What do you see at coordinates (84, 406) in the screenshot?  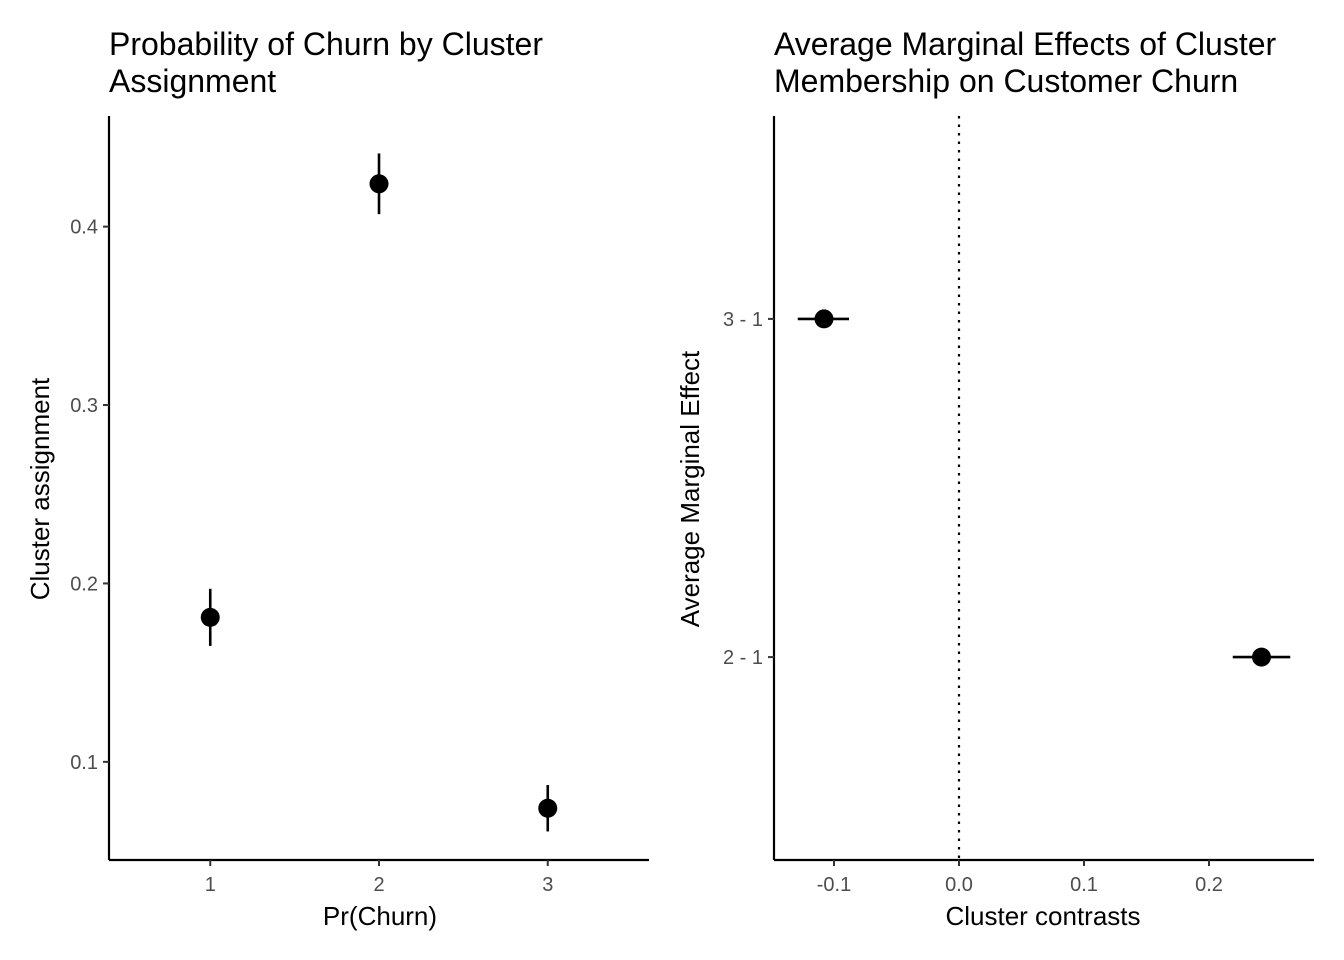 I see `y-tick-label: 0.3` at bounding box center [84, 406].